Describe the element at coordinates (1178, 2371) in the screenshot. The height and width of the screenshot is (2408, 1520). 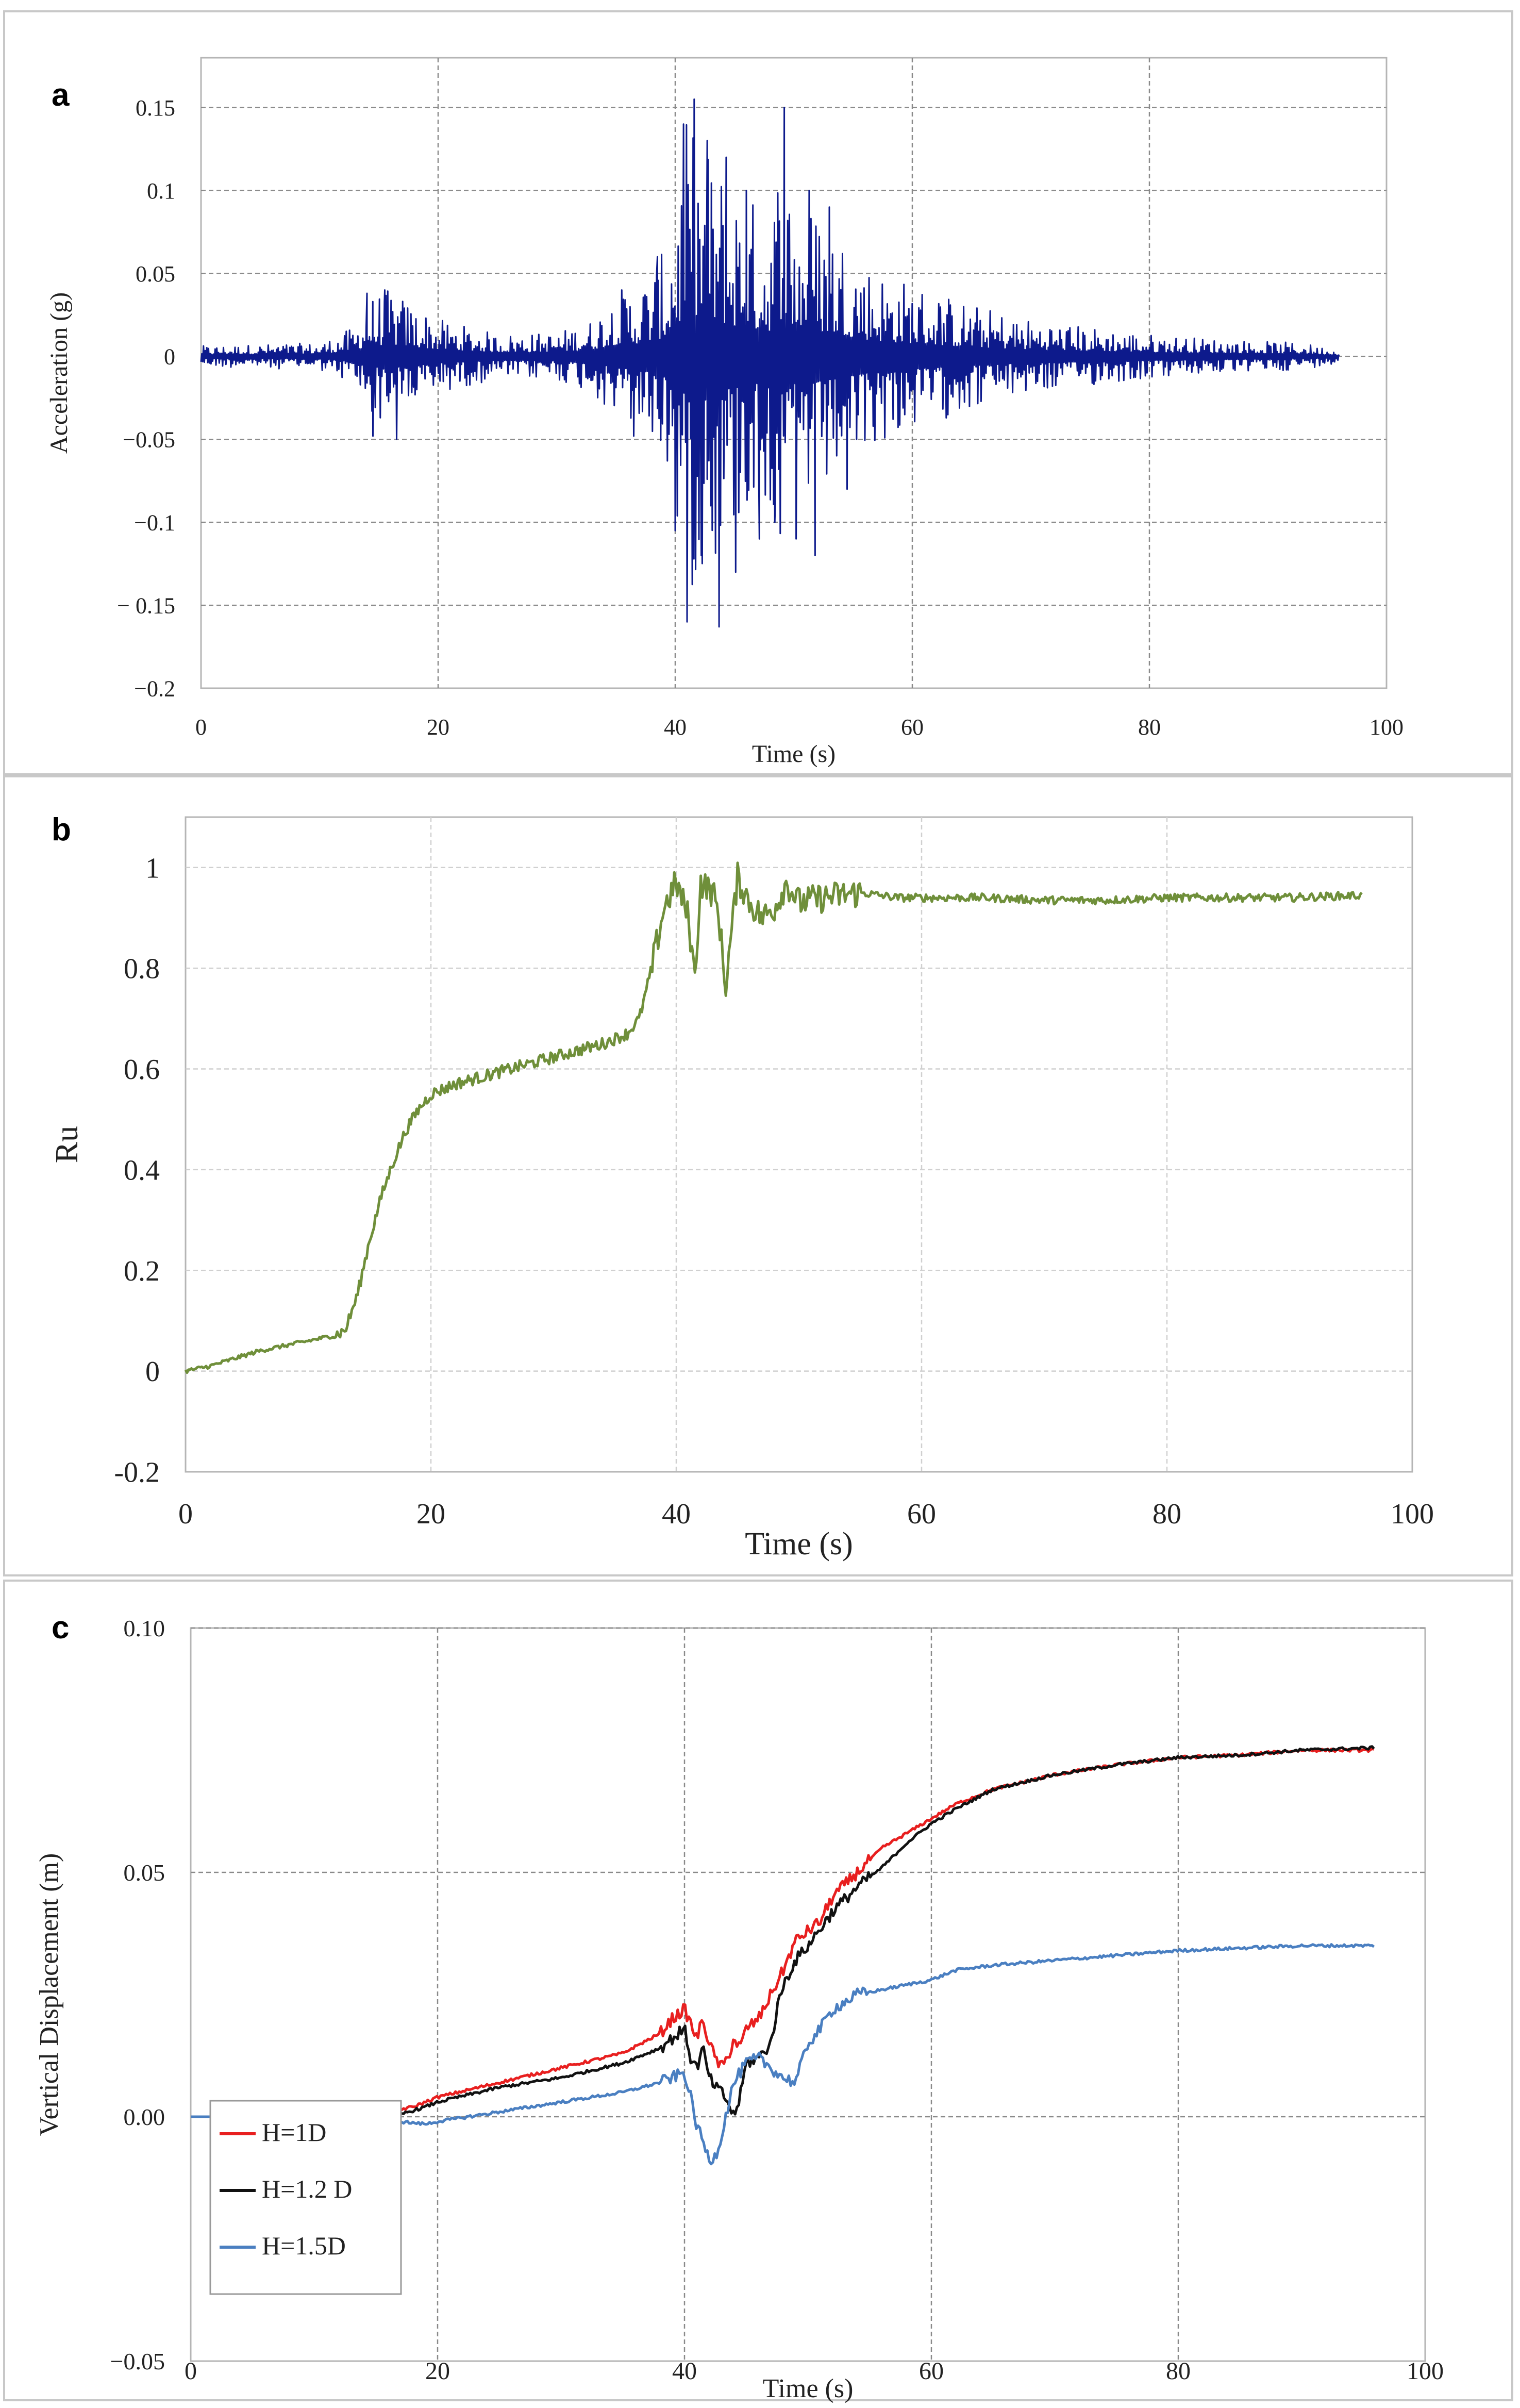
I see `x-tick-label-c: 80` at that location.